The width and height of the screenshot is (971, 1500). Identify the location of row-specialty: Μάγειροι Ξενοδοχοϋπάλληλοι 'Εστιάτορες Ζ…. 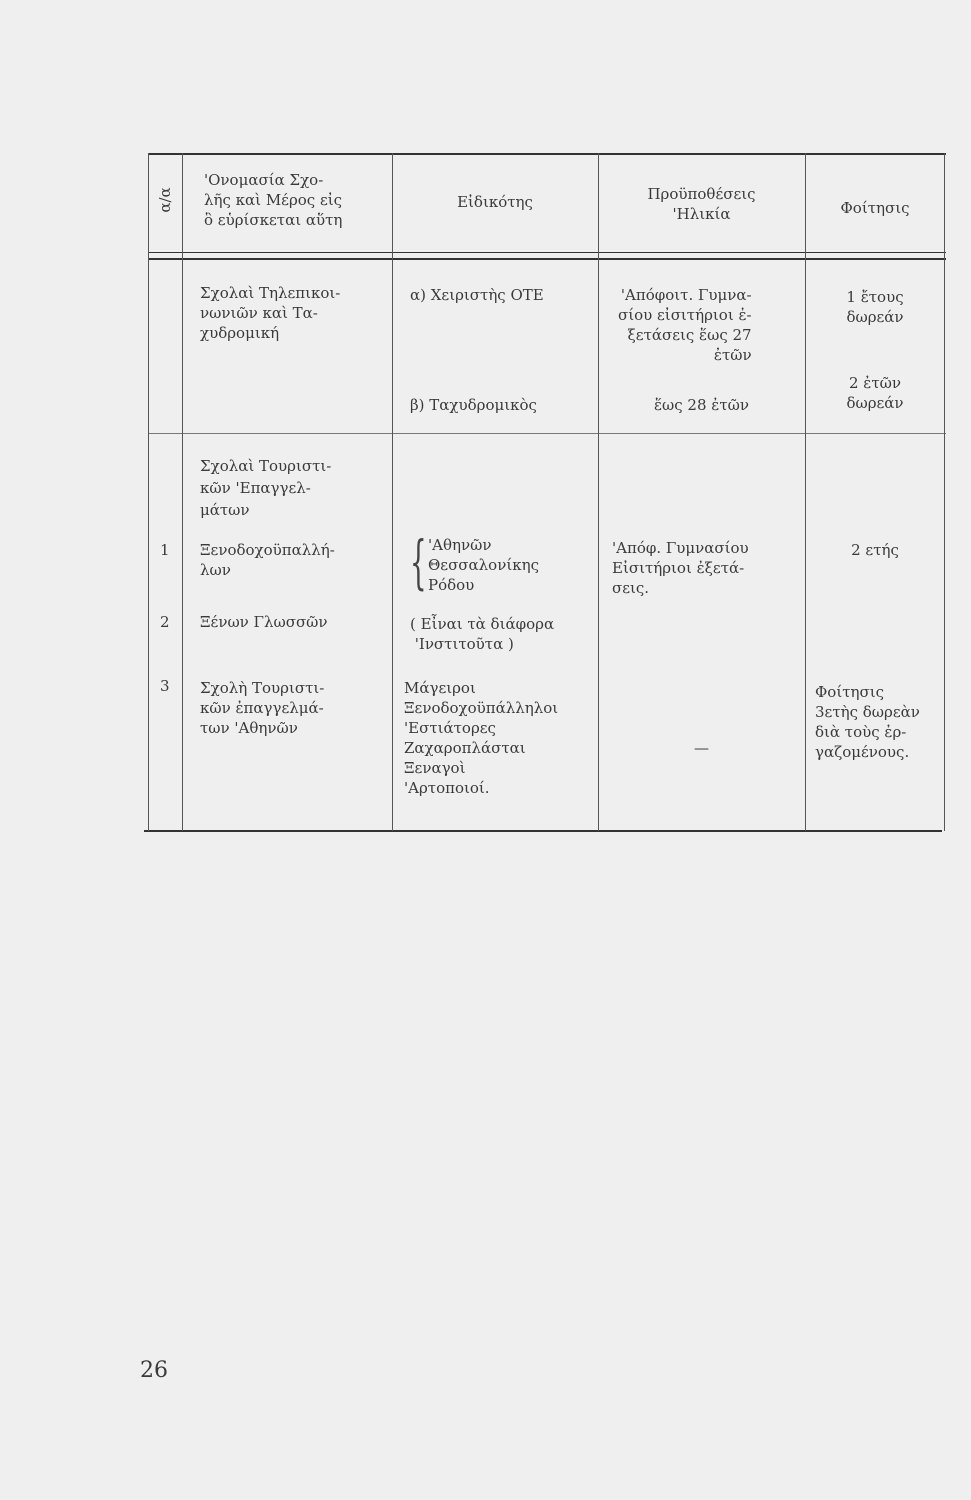
(481, 738).